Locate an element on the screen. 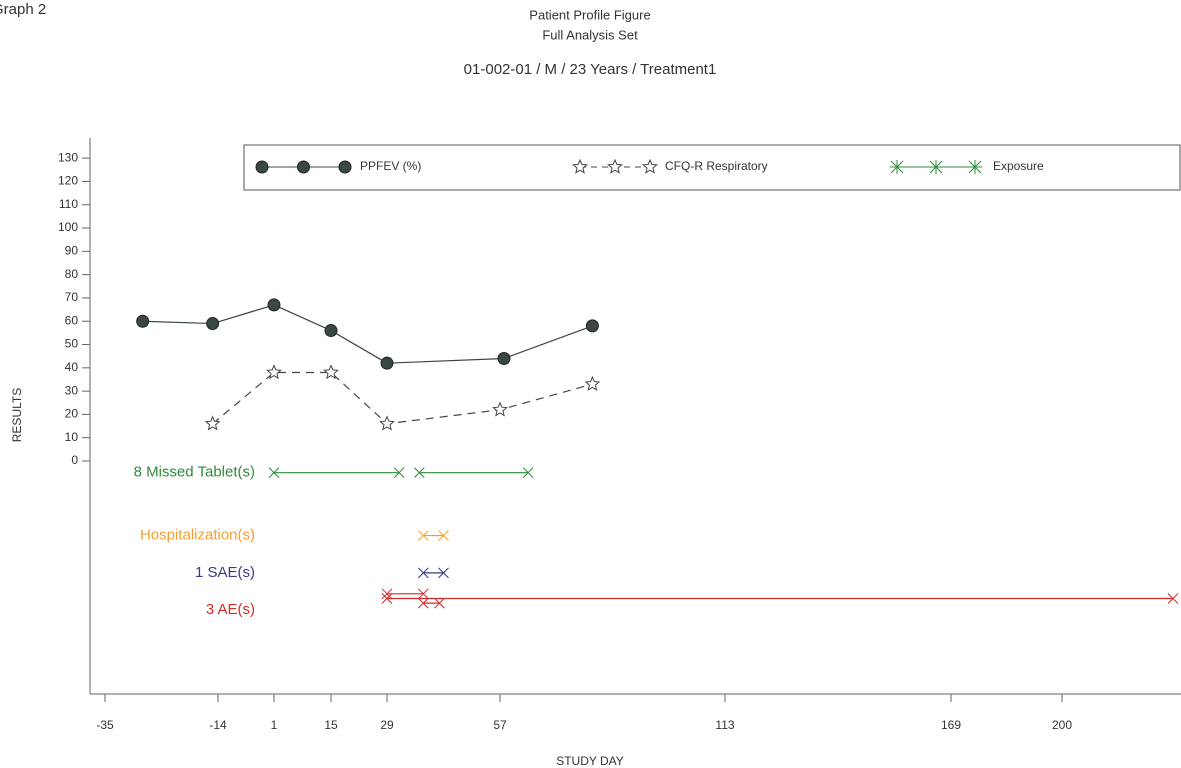 The height and width of the screenshot is (768, 1181). event-label: Hospitalization(s) is located at coordinates (197, 535).